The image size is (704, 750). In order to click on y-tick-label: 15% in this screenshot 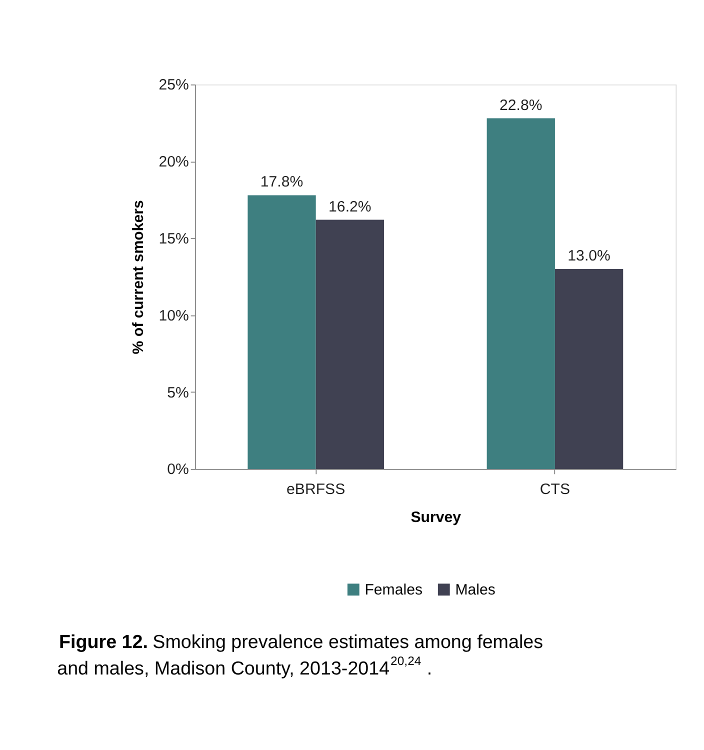, I will do `click(173, 239)`.